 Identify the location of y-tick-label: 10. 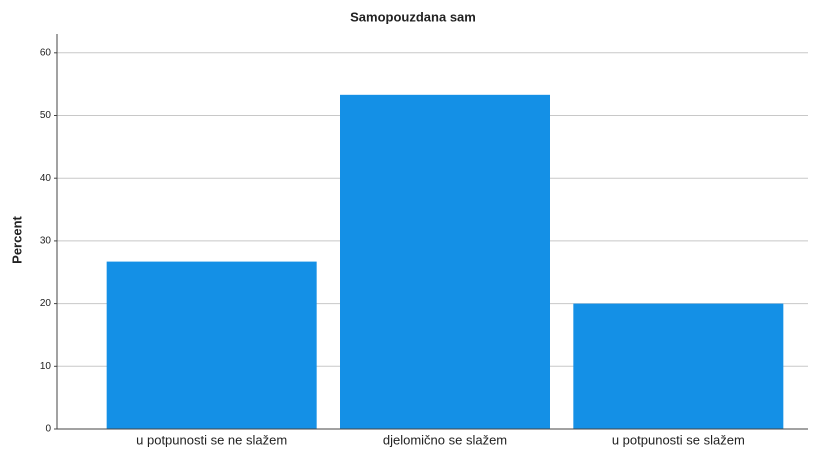
(46, 366).